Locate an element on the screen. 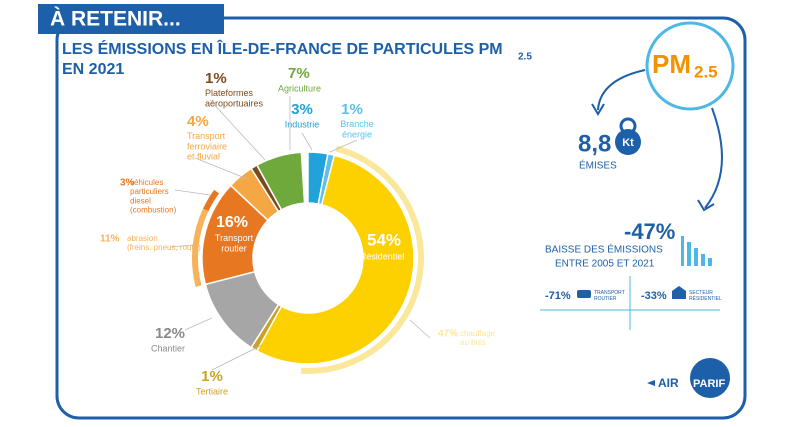 Image resolution: width=800 pixels, height=427 pixels. slice-name: Industrie is located at coordinates (302, 124).